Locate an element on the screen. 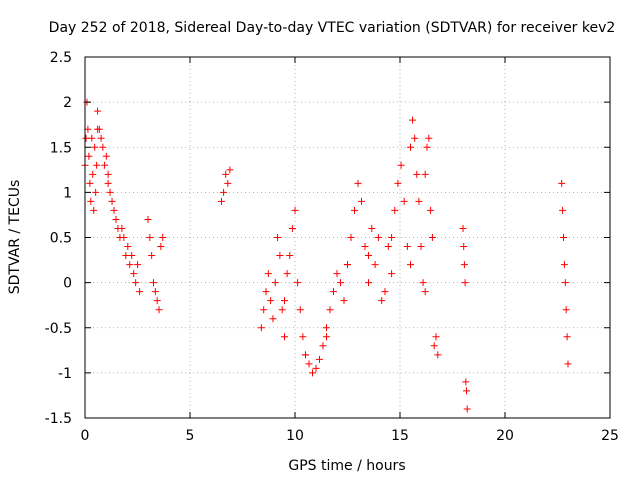 The width and height of the screenshot is (640, 480). y-tick-label: 0 is located at coordinates (67, 284).